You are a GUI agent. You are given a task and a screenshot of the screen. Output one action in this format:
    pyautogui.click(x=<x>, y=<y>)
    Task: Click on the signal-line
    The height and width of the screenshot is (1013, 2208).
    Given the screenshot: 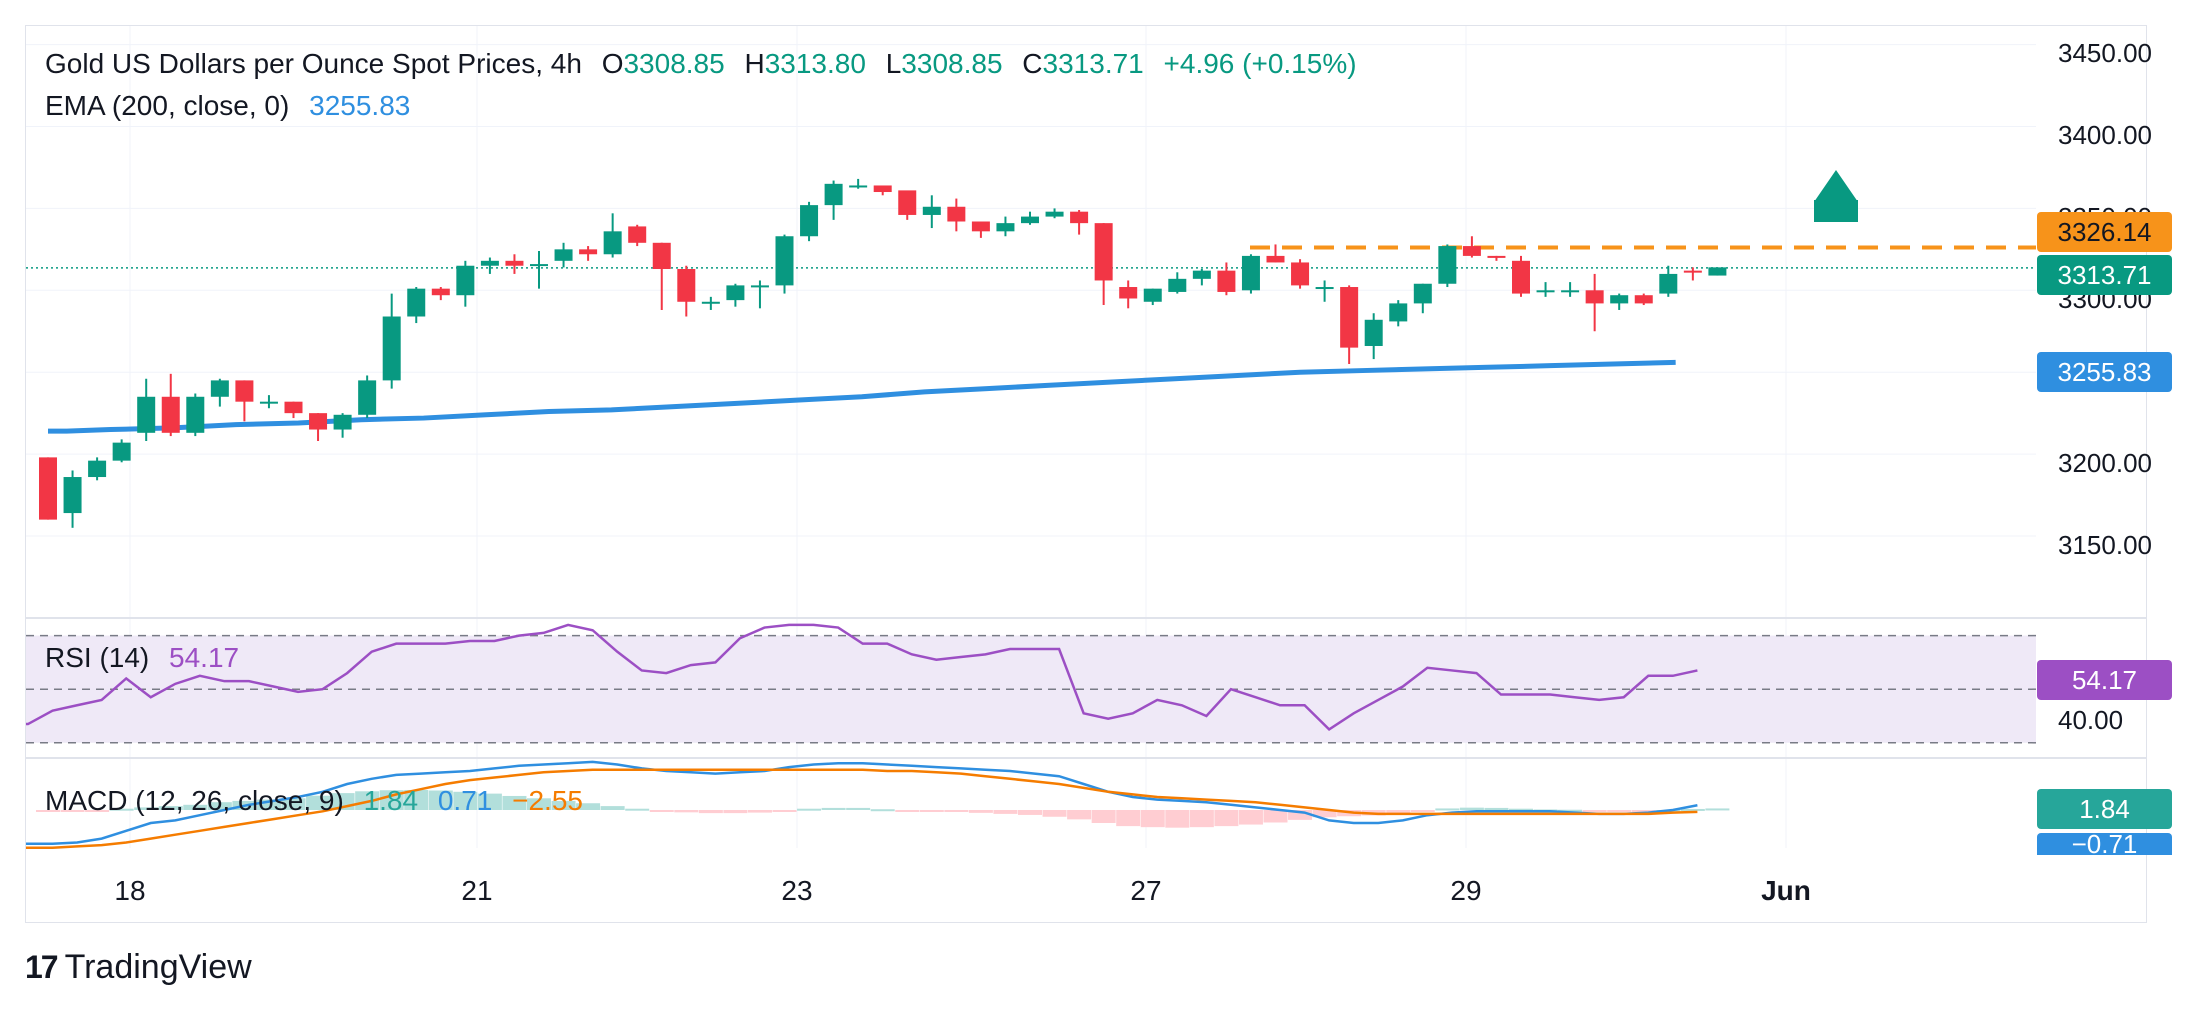 What is the action you would take?
    pyautogui.click(x=862, y=808)
    